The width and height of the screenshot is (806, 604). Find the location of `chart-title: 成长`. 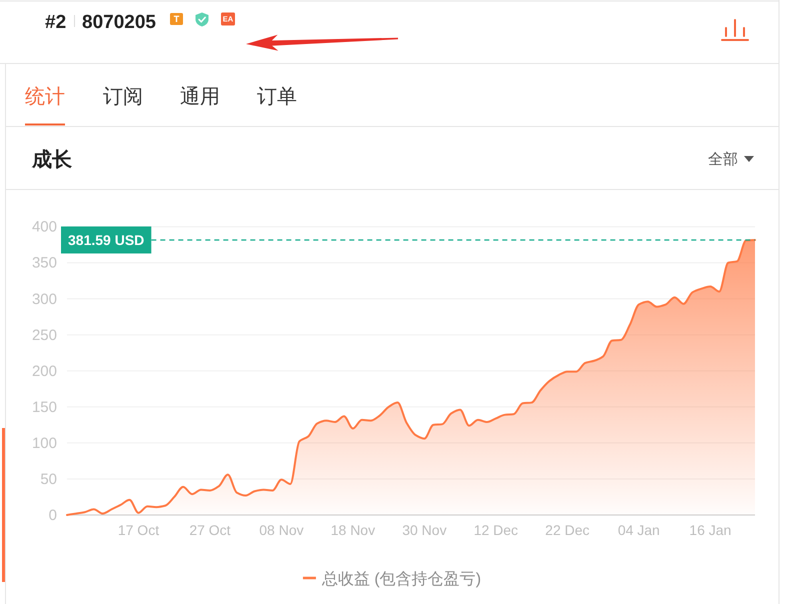

chart-title: 成长 is located at coordinates (52, 160).